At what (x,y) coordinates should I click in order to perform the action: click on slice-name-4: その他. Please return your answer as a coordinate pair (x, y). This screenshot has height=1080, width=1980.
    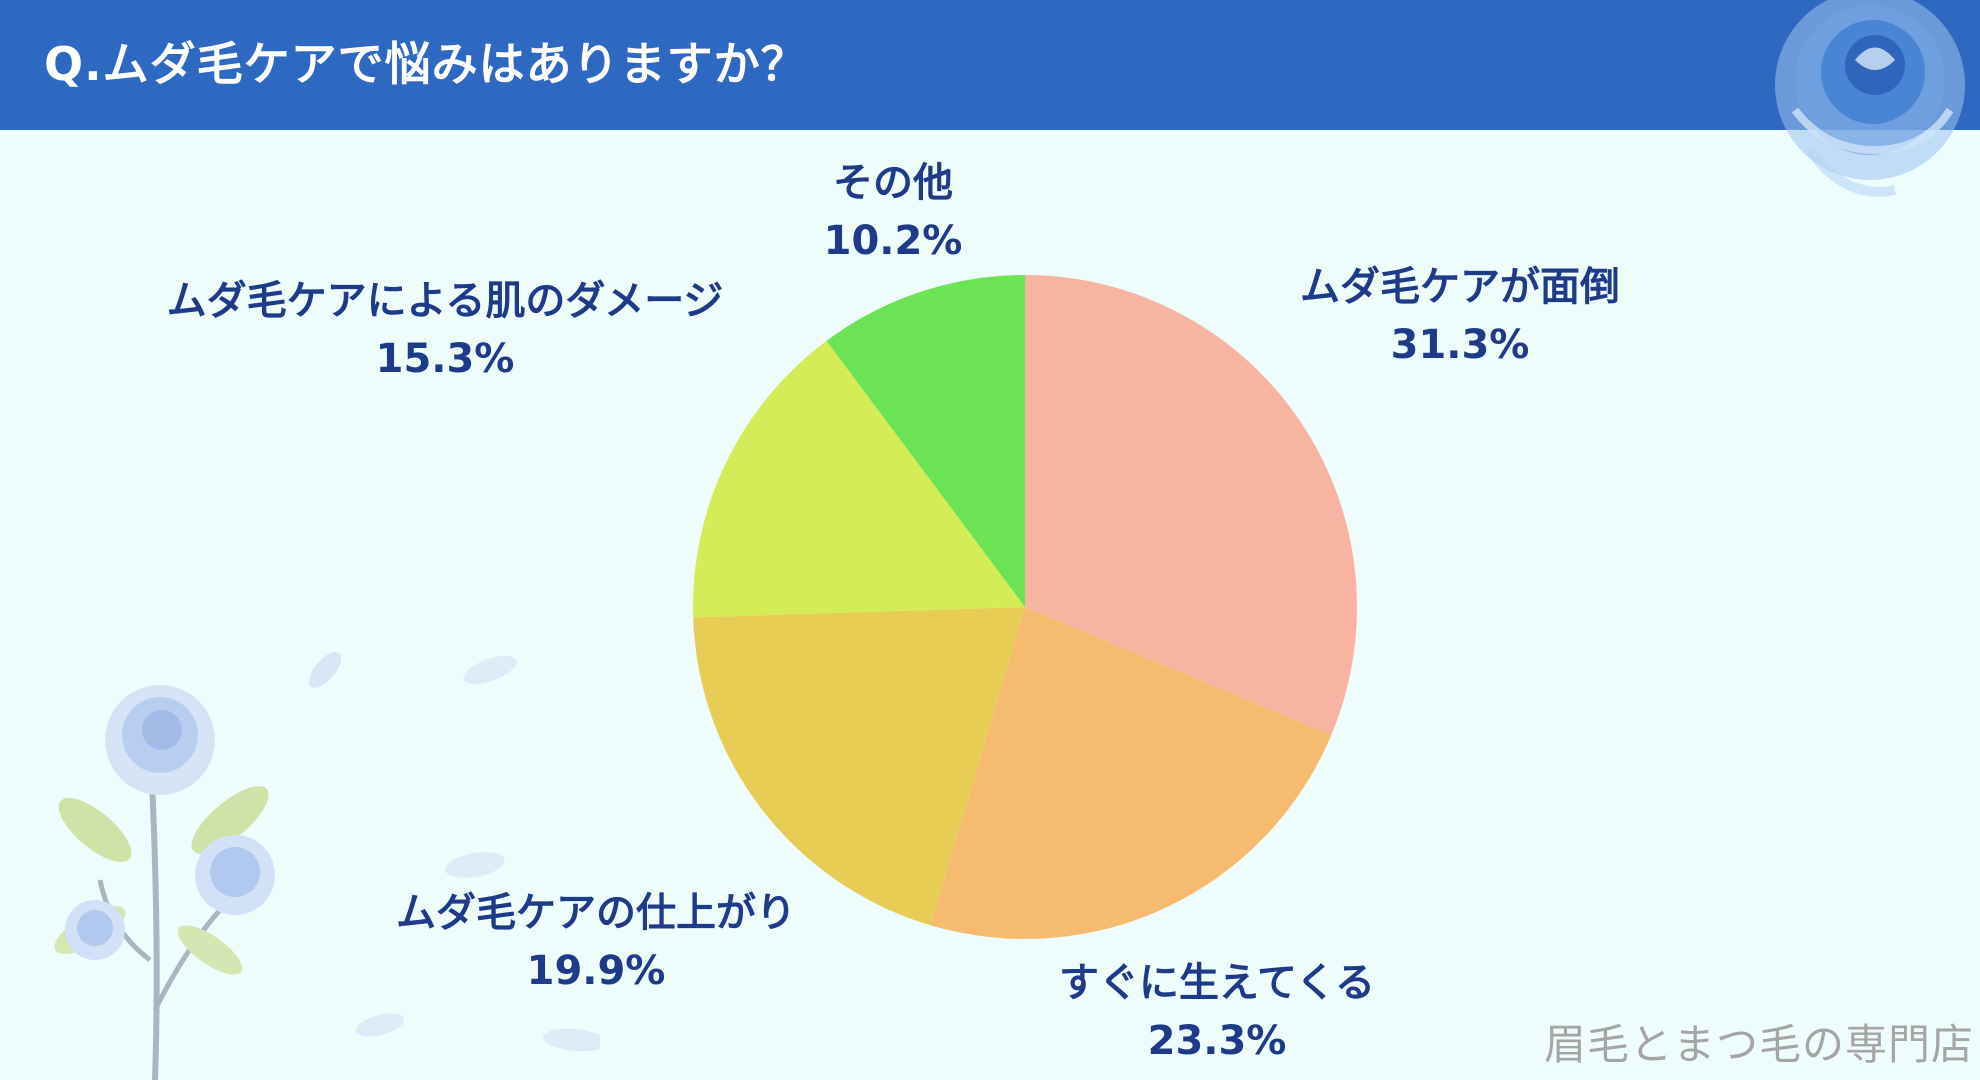
    Looking at the image, I should click on (893, 183).